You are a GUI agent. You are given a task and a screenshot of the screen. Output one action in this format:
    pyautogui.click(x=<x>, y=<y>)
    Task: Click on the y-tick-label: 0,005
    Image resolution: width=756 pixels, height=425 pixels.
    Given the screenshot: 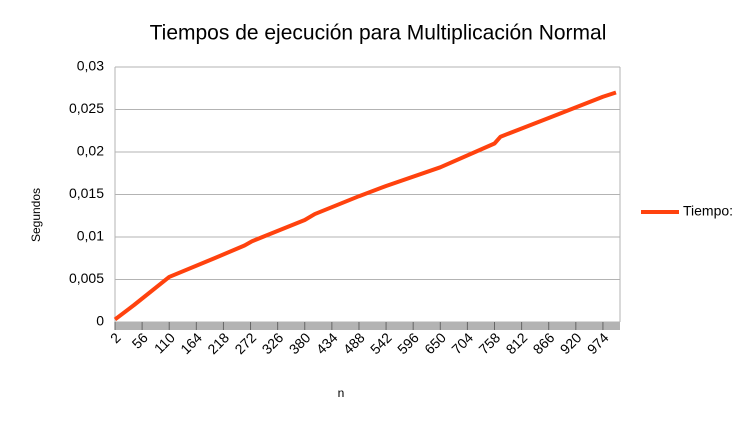 What is the action you would take?
    pyautogui.click(x=86, y=278)
    